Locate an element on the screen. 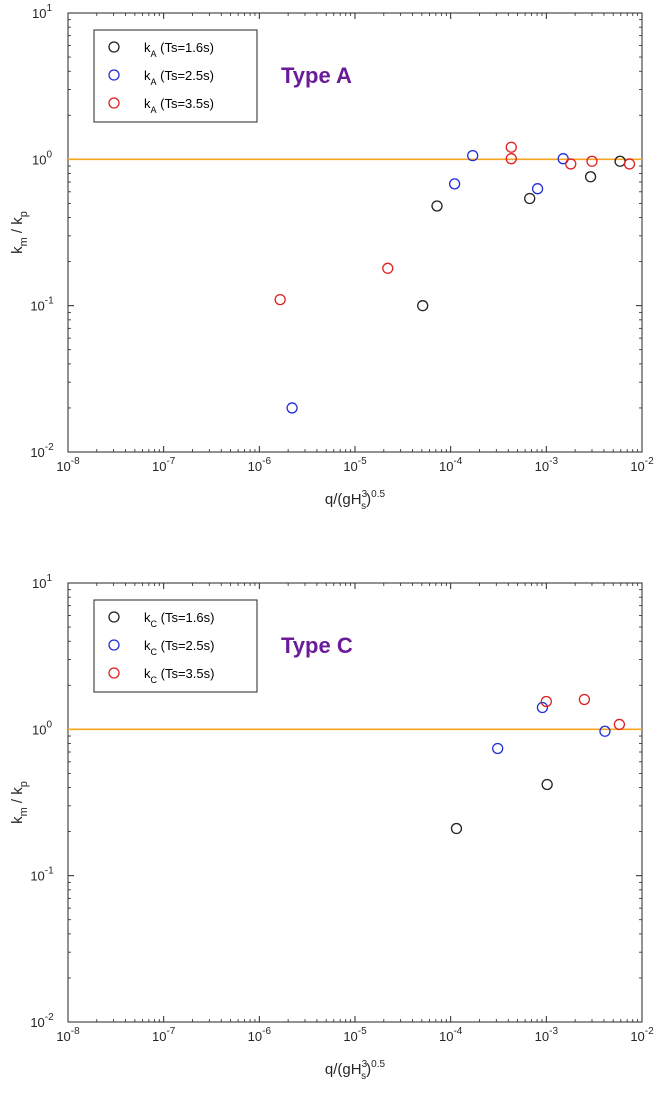 This screenshot has width=666, height=1093. legend: kA (Ts=1.6s) kA (Ts=2.5s) kA (Ts=3.5s) is located at coordinates (175, 76).